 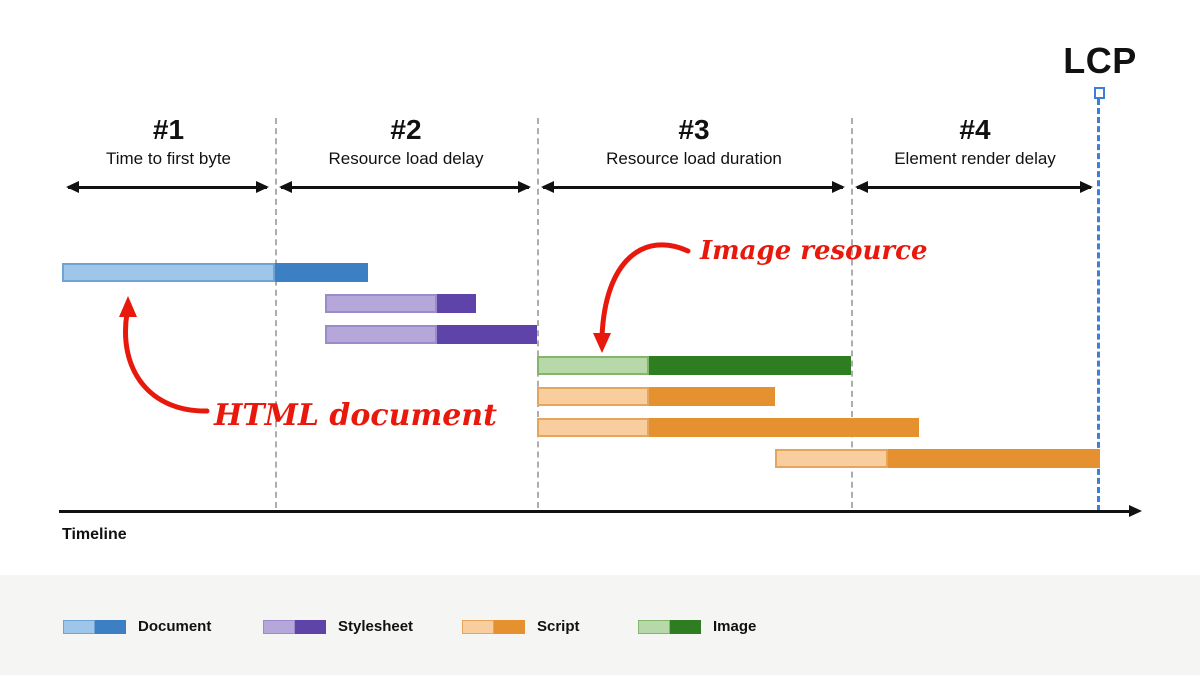 I want to click on stylesheet-swatch-icon, so click(x=294, y=626).